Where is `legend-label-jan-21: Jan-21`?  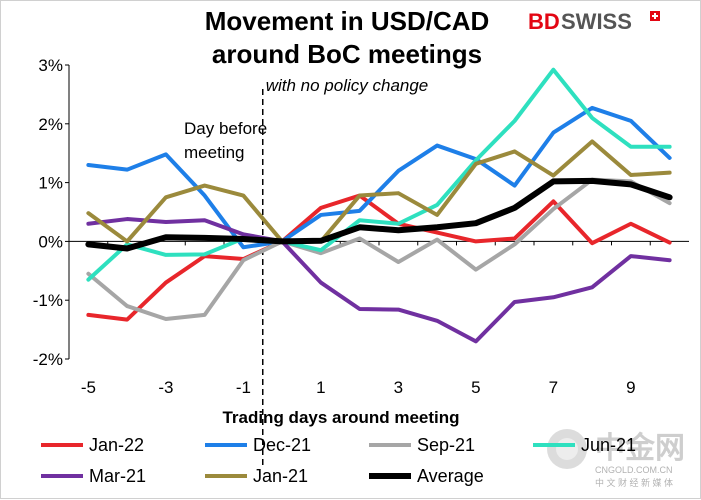
legend-label-jan-21: Jan-21 is located at coordinates (280, 476).